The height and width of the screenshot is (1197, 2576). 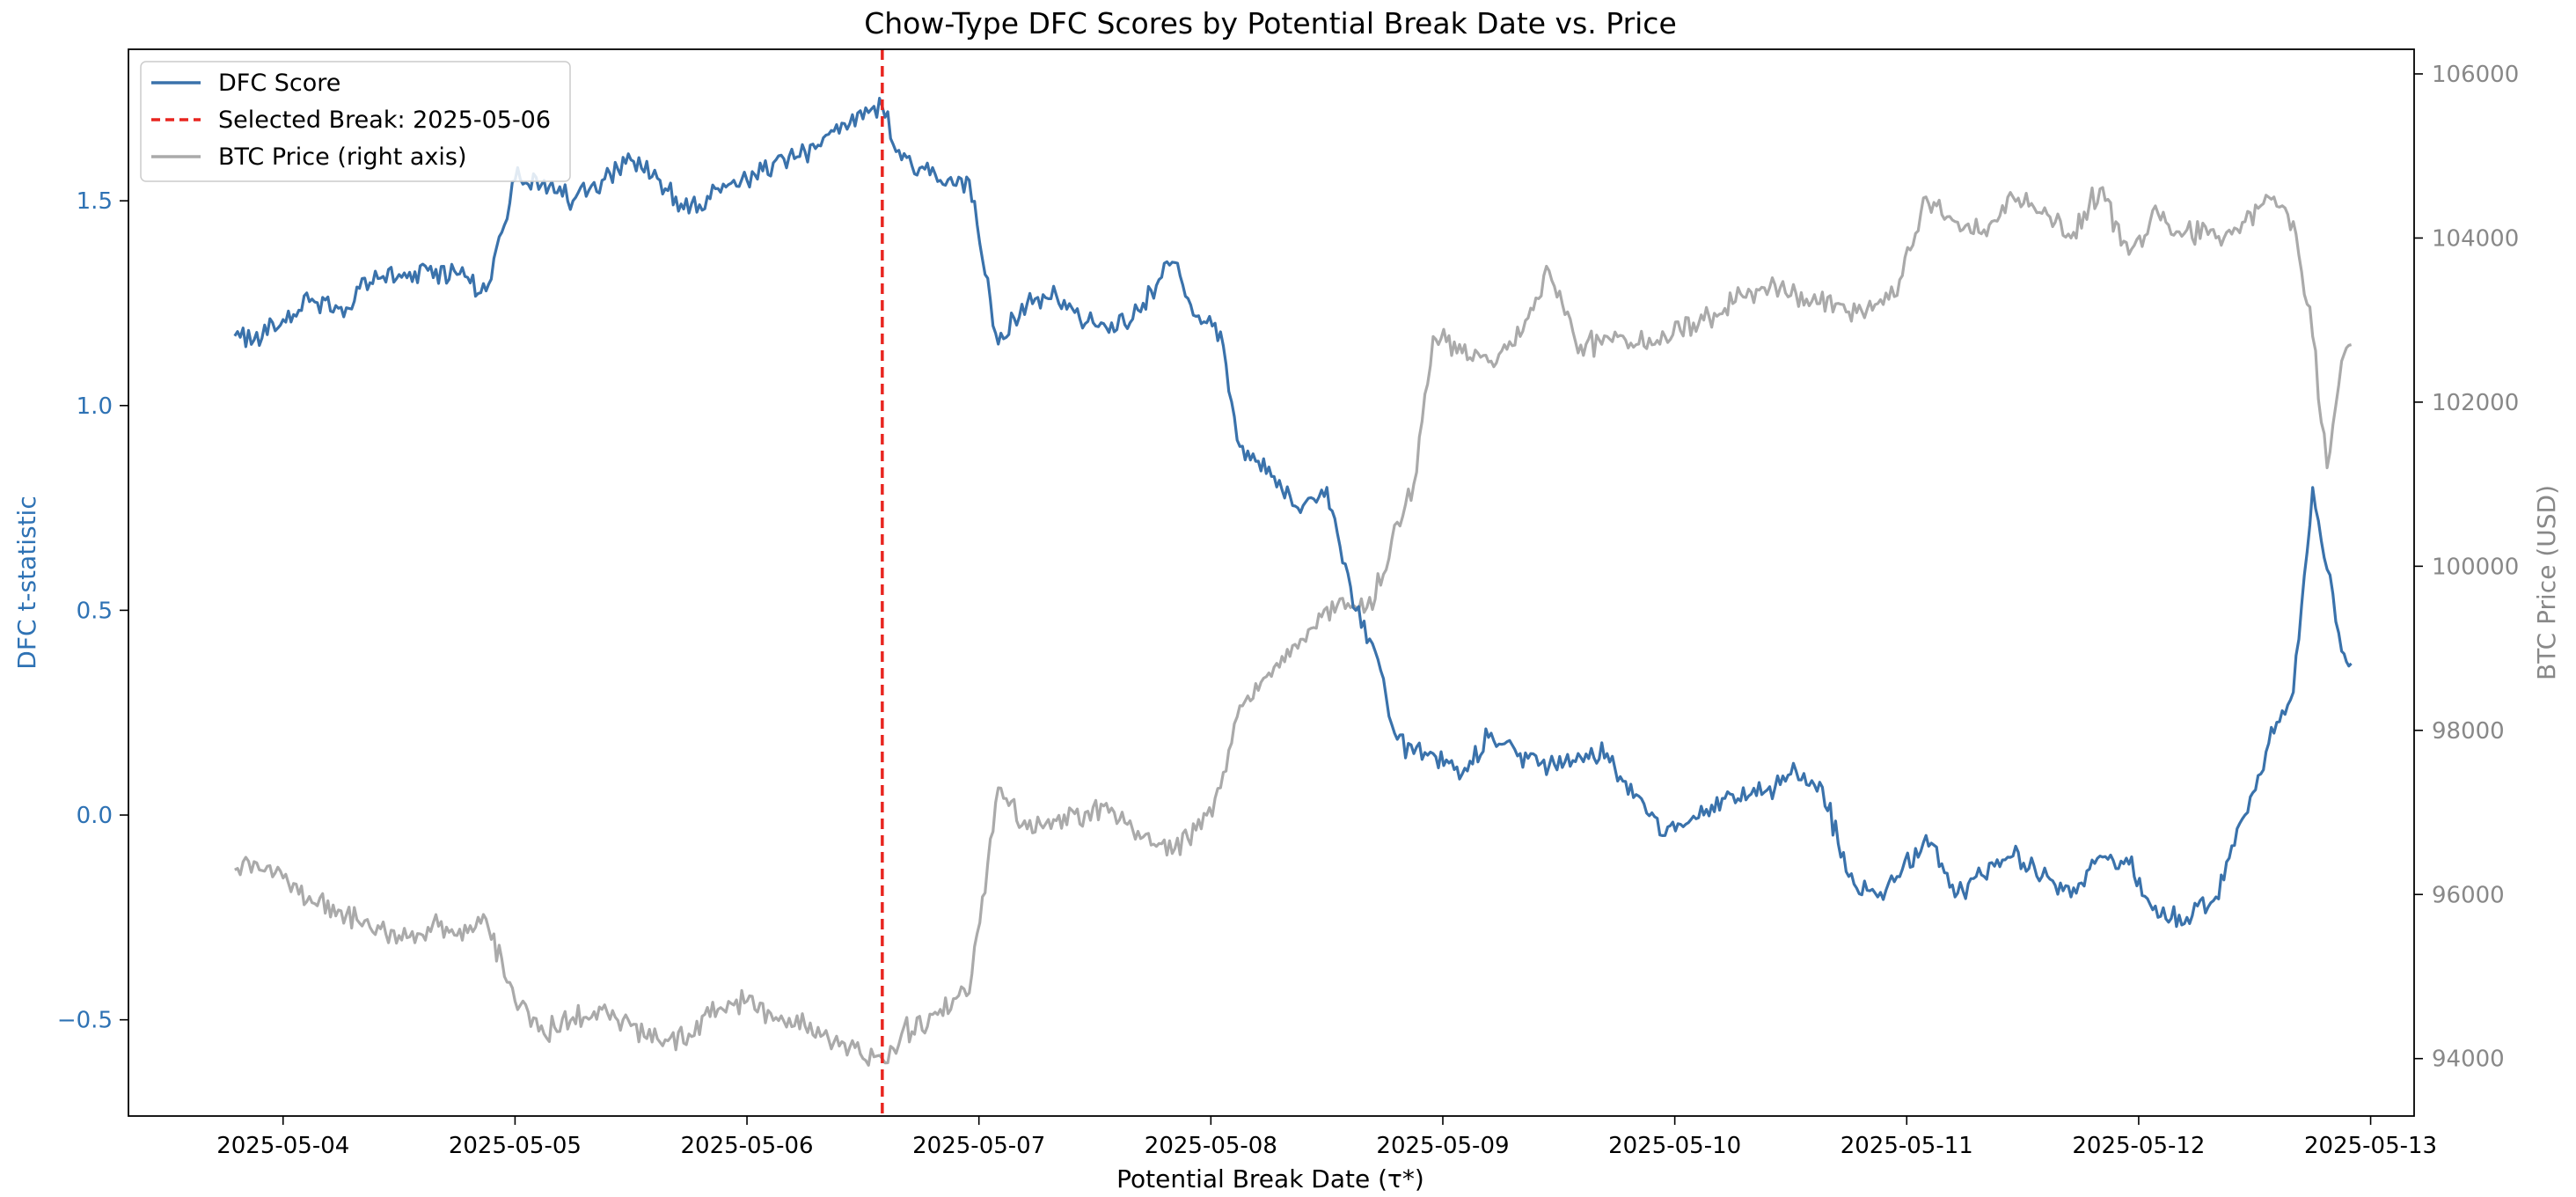 I want to click on x-tick-label: 2025-05-11, so click(x=1907, y=1146).